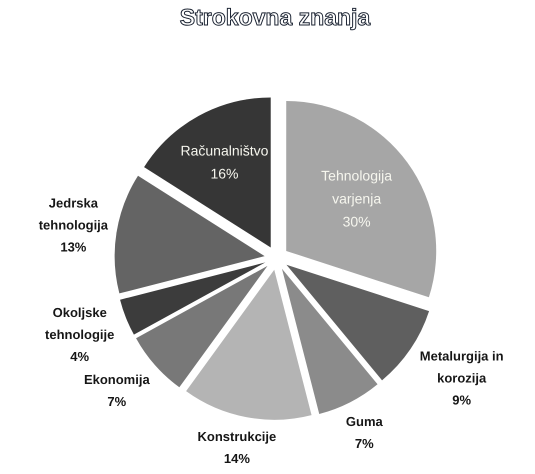  What do you see at coordinates (462, 367) in the screenshot?
I see `slice-label: Metalurgija in korozija` at bounding box center [462, 367].